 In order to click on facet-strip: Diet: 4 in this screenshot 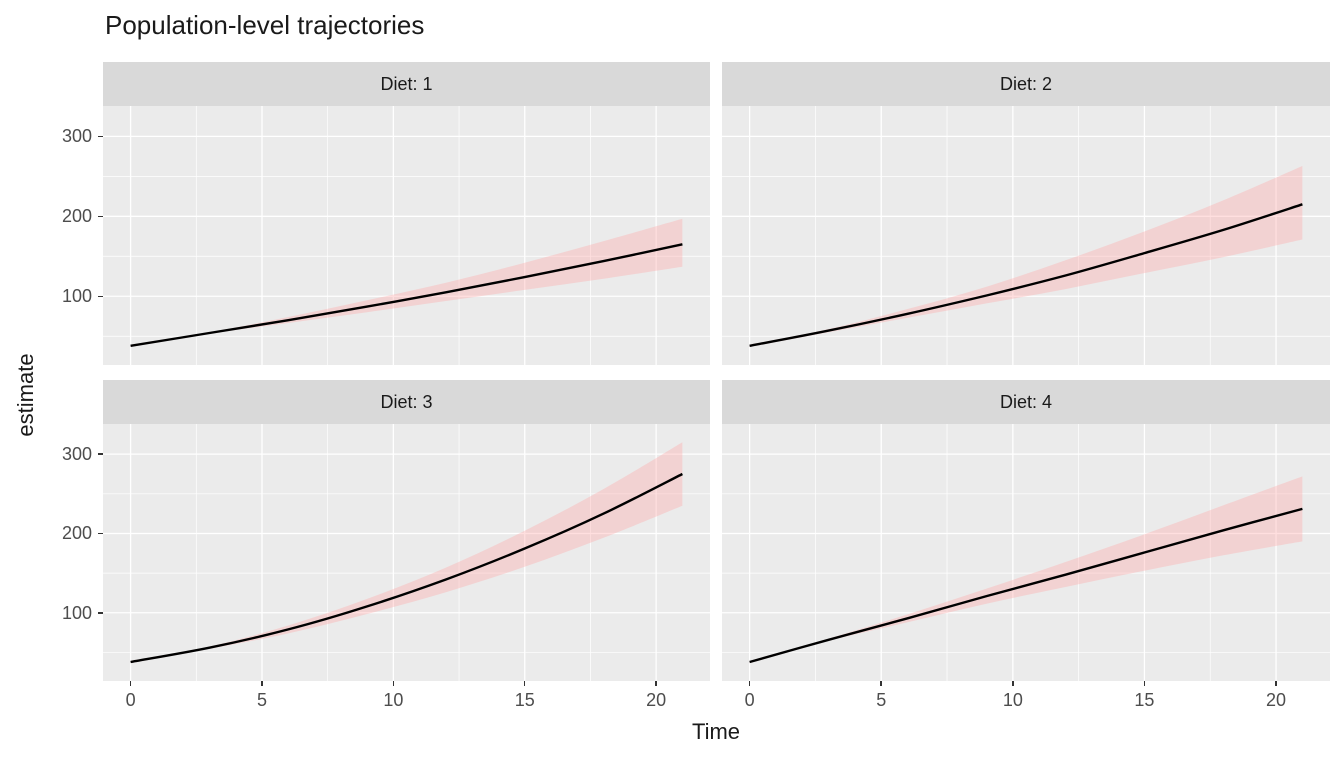, I will do `click(1026, 402)`.